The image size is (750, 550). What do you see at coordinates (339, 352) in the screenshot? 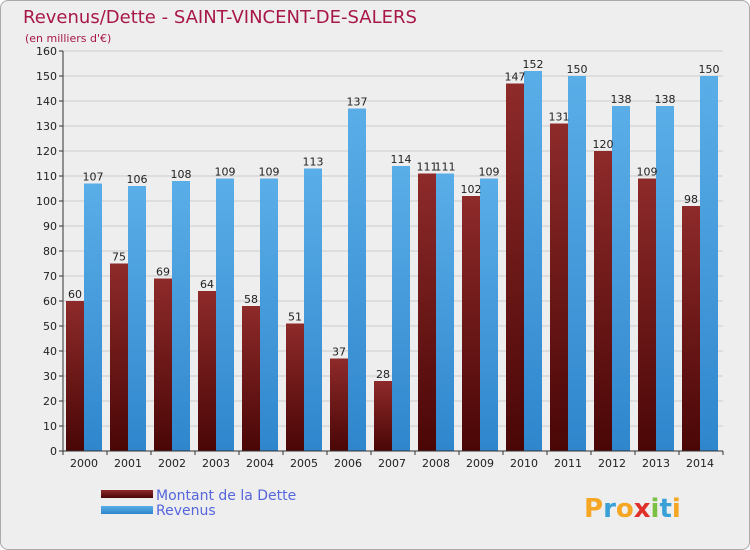
I see `value-label-dette-2006: 37` at bounding box center [339, 352].